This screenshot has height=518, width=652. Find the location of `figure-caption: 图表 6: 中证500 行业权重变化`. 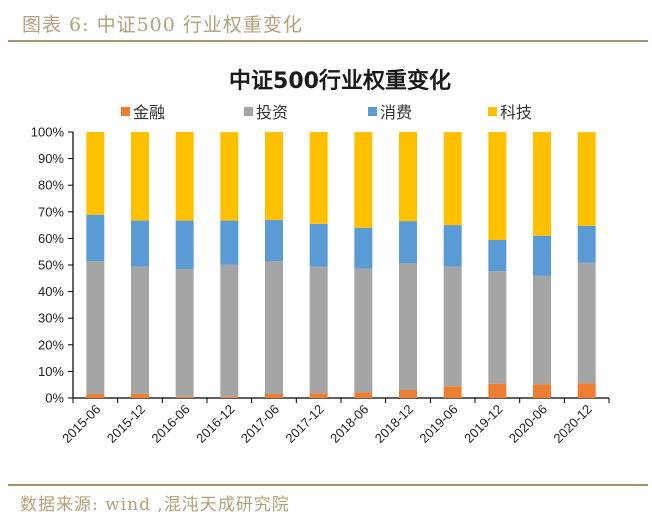

figure-caption: 图表 6: 中证500 行业权重变化 is located at coordinates (162, 25).